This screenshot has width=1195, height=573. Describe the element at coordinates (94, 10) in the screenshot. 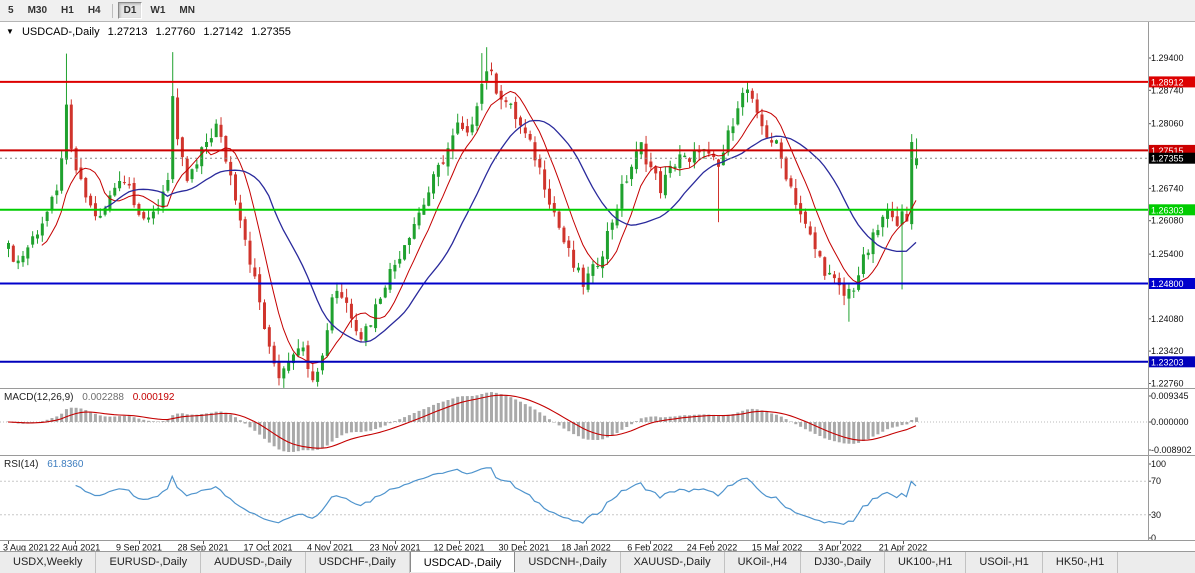

I see `timeframe-button-h4: H4` at that location.